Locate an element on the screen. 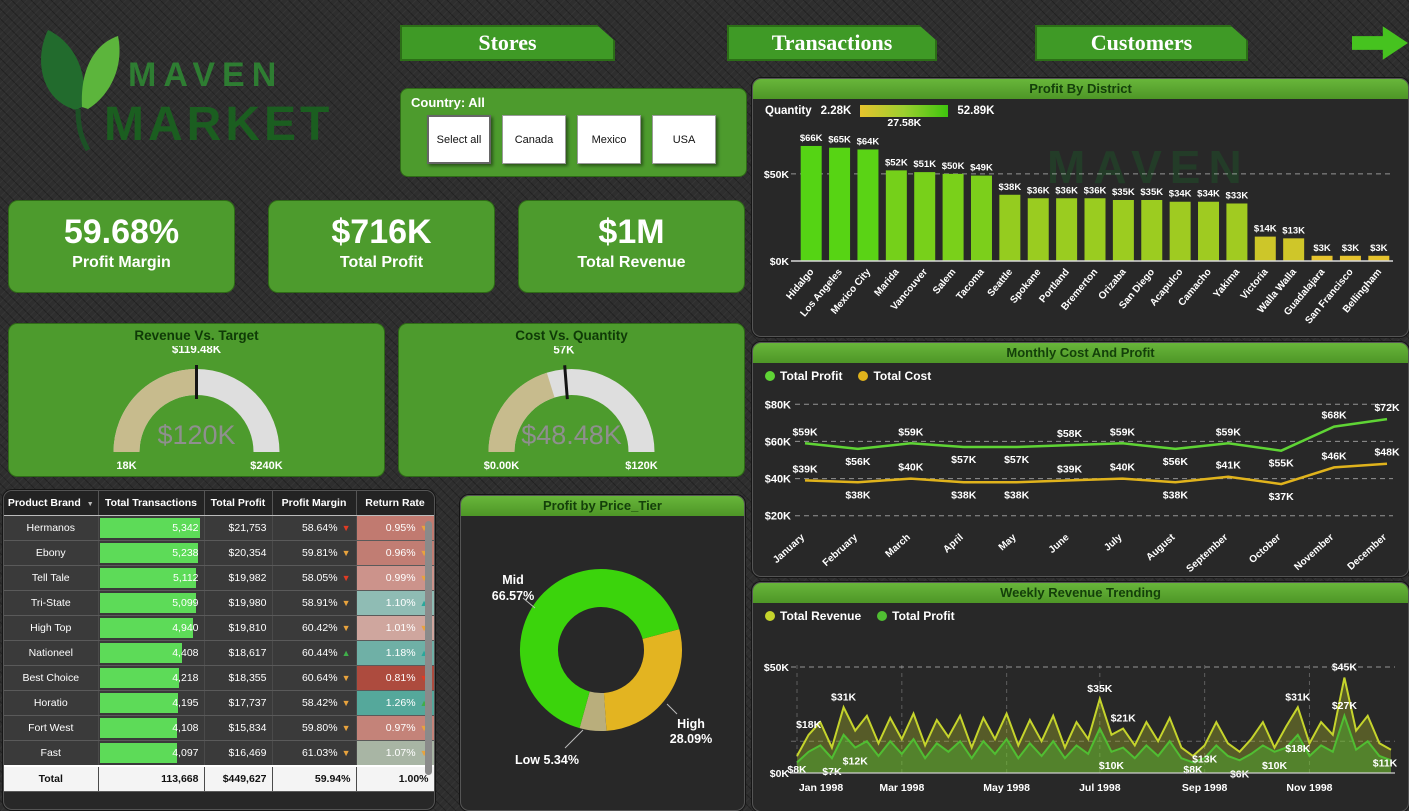 This screenshot has width=1409, height=811. y-axis-label: $0K is located at coordinates (780, 262).